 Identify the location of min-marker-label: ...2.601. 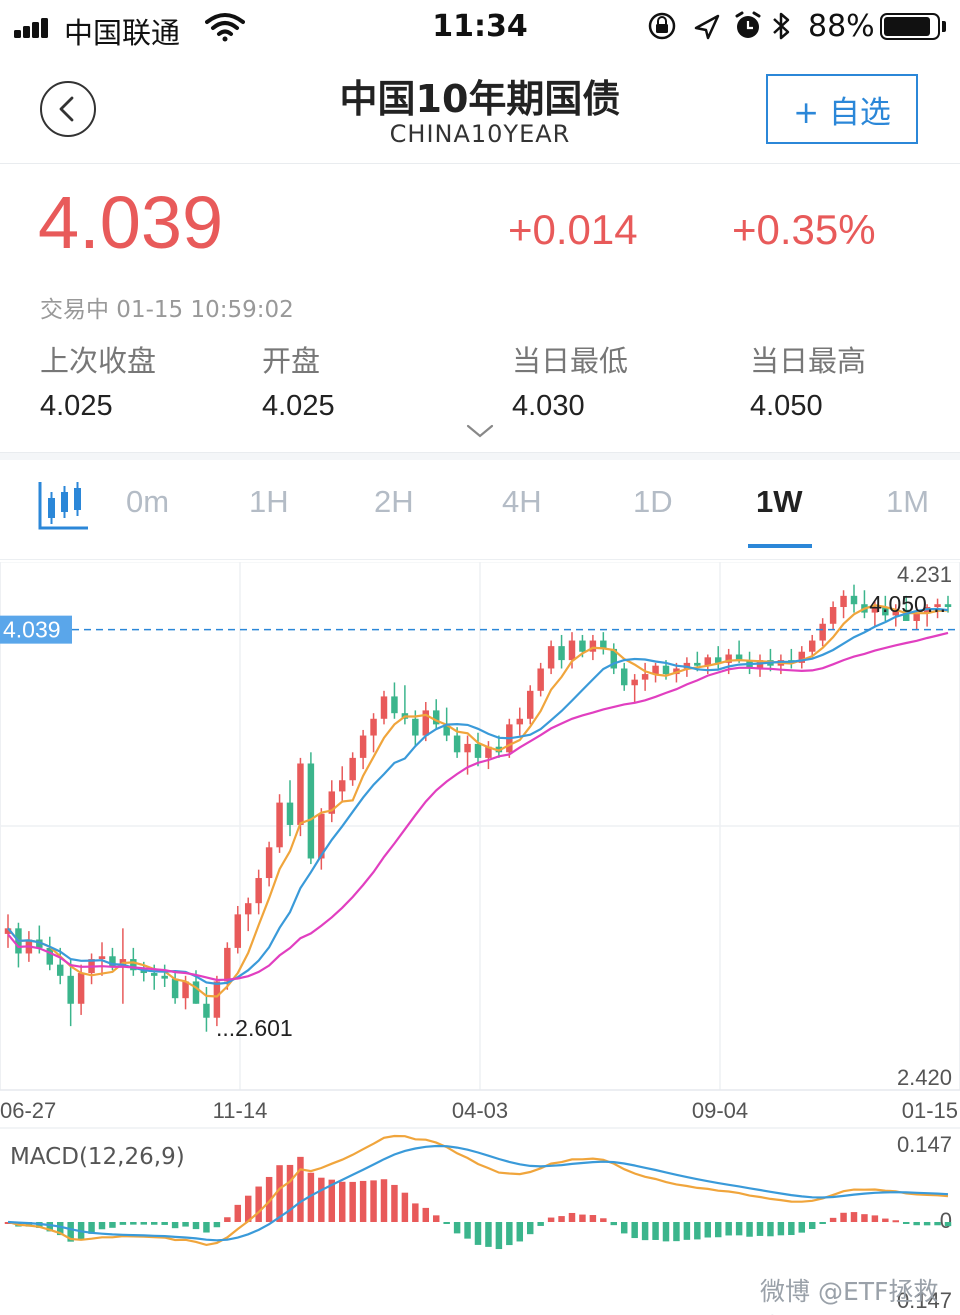
(254, 1028).